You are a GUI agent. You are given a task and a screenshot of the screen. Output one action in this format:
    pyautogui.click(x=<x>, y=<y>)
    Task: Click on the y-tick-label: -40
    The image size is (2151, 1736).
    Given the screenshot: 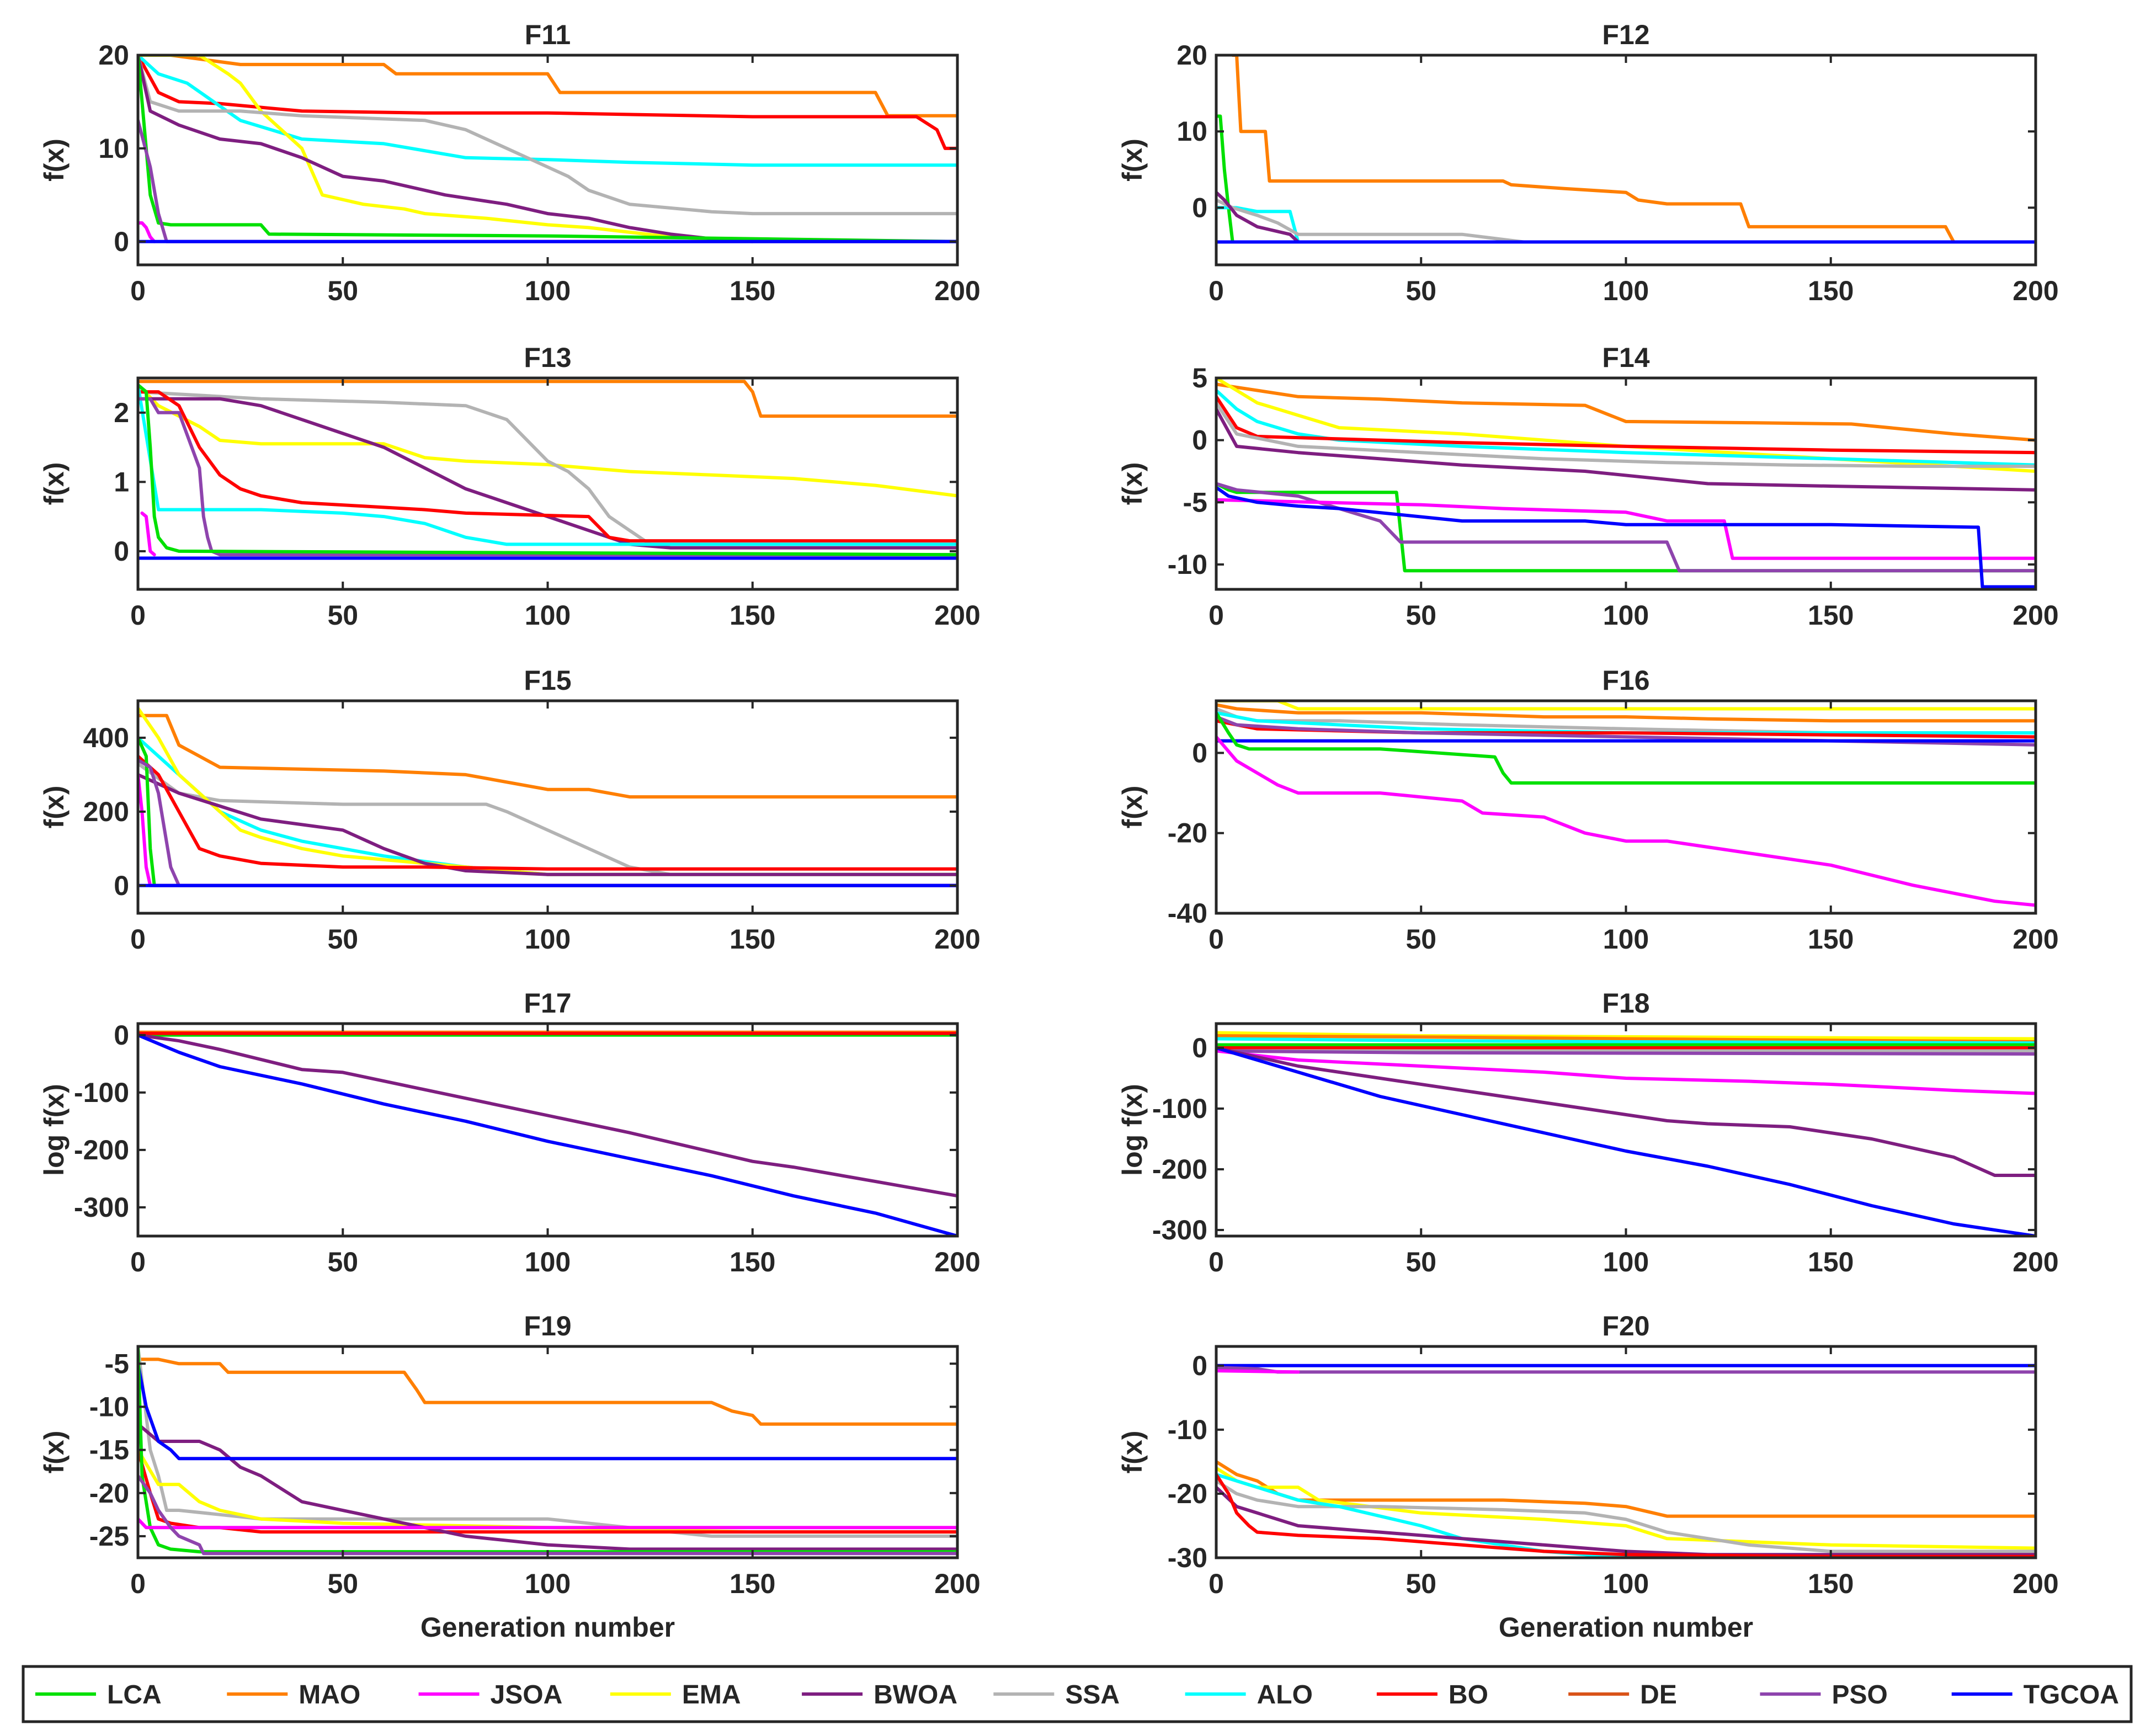 What is the action you would take?
    pyautogui.click(x=1187, y=913)
    